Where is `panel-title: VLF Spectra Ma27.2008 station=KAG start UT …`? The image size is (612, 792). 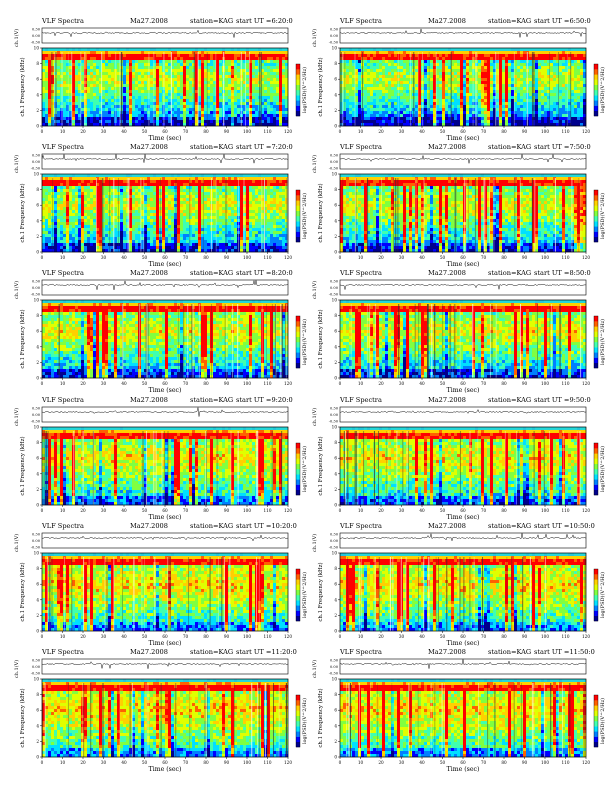
panel-title: VLF Spectra Ma27.2008 station=KAG start UT … is located at coordinates (167, 21).